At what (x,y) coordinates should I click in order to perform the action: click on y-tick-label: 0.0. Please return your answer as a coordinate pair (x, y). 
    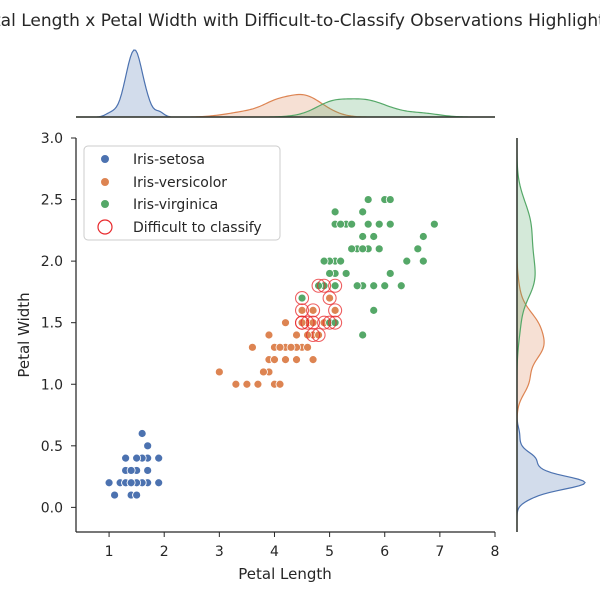
    Looking at the image, I should click on (52, 508).